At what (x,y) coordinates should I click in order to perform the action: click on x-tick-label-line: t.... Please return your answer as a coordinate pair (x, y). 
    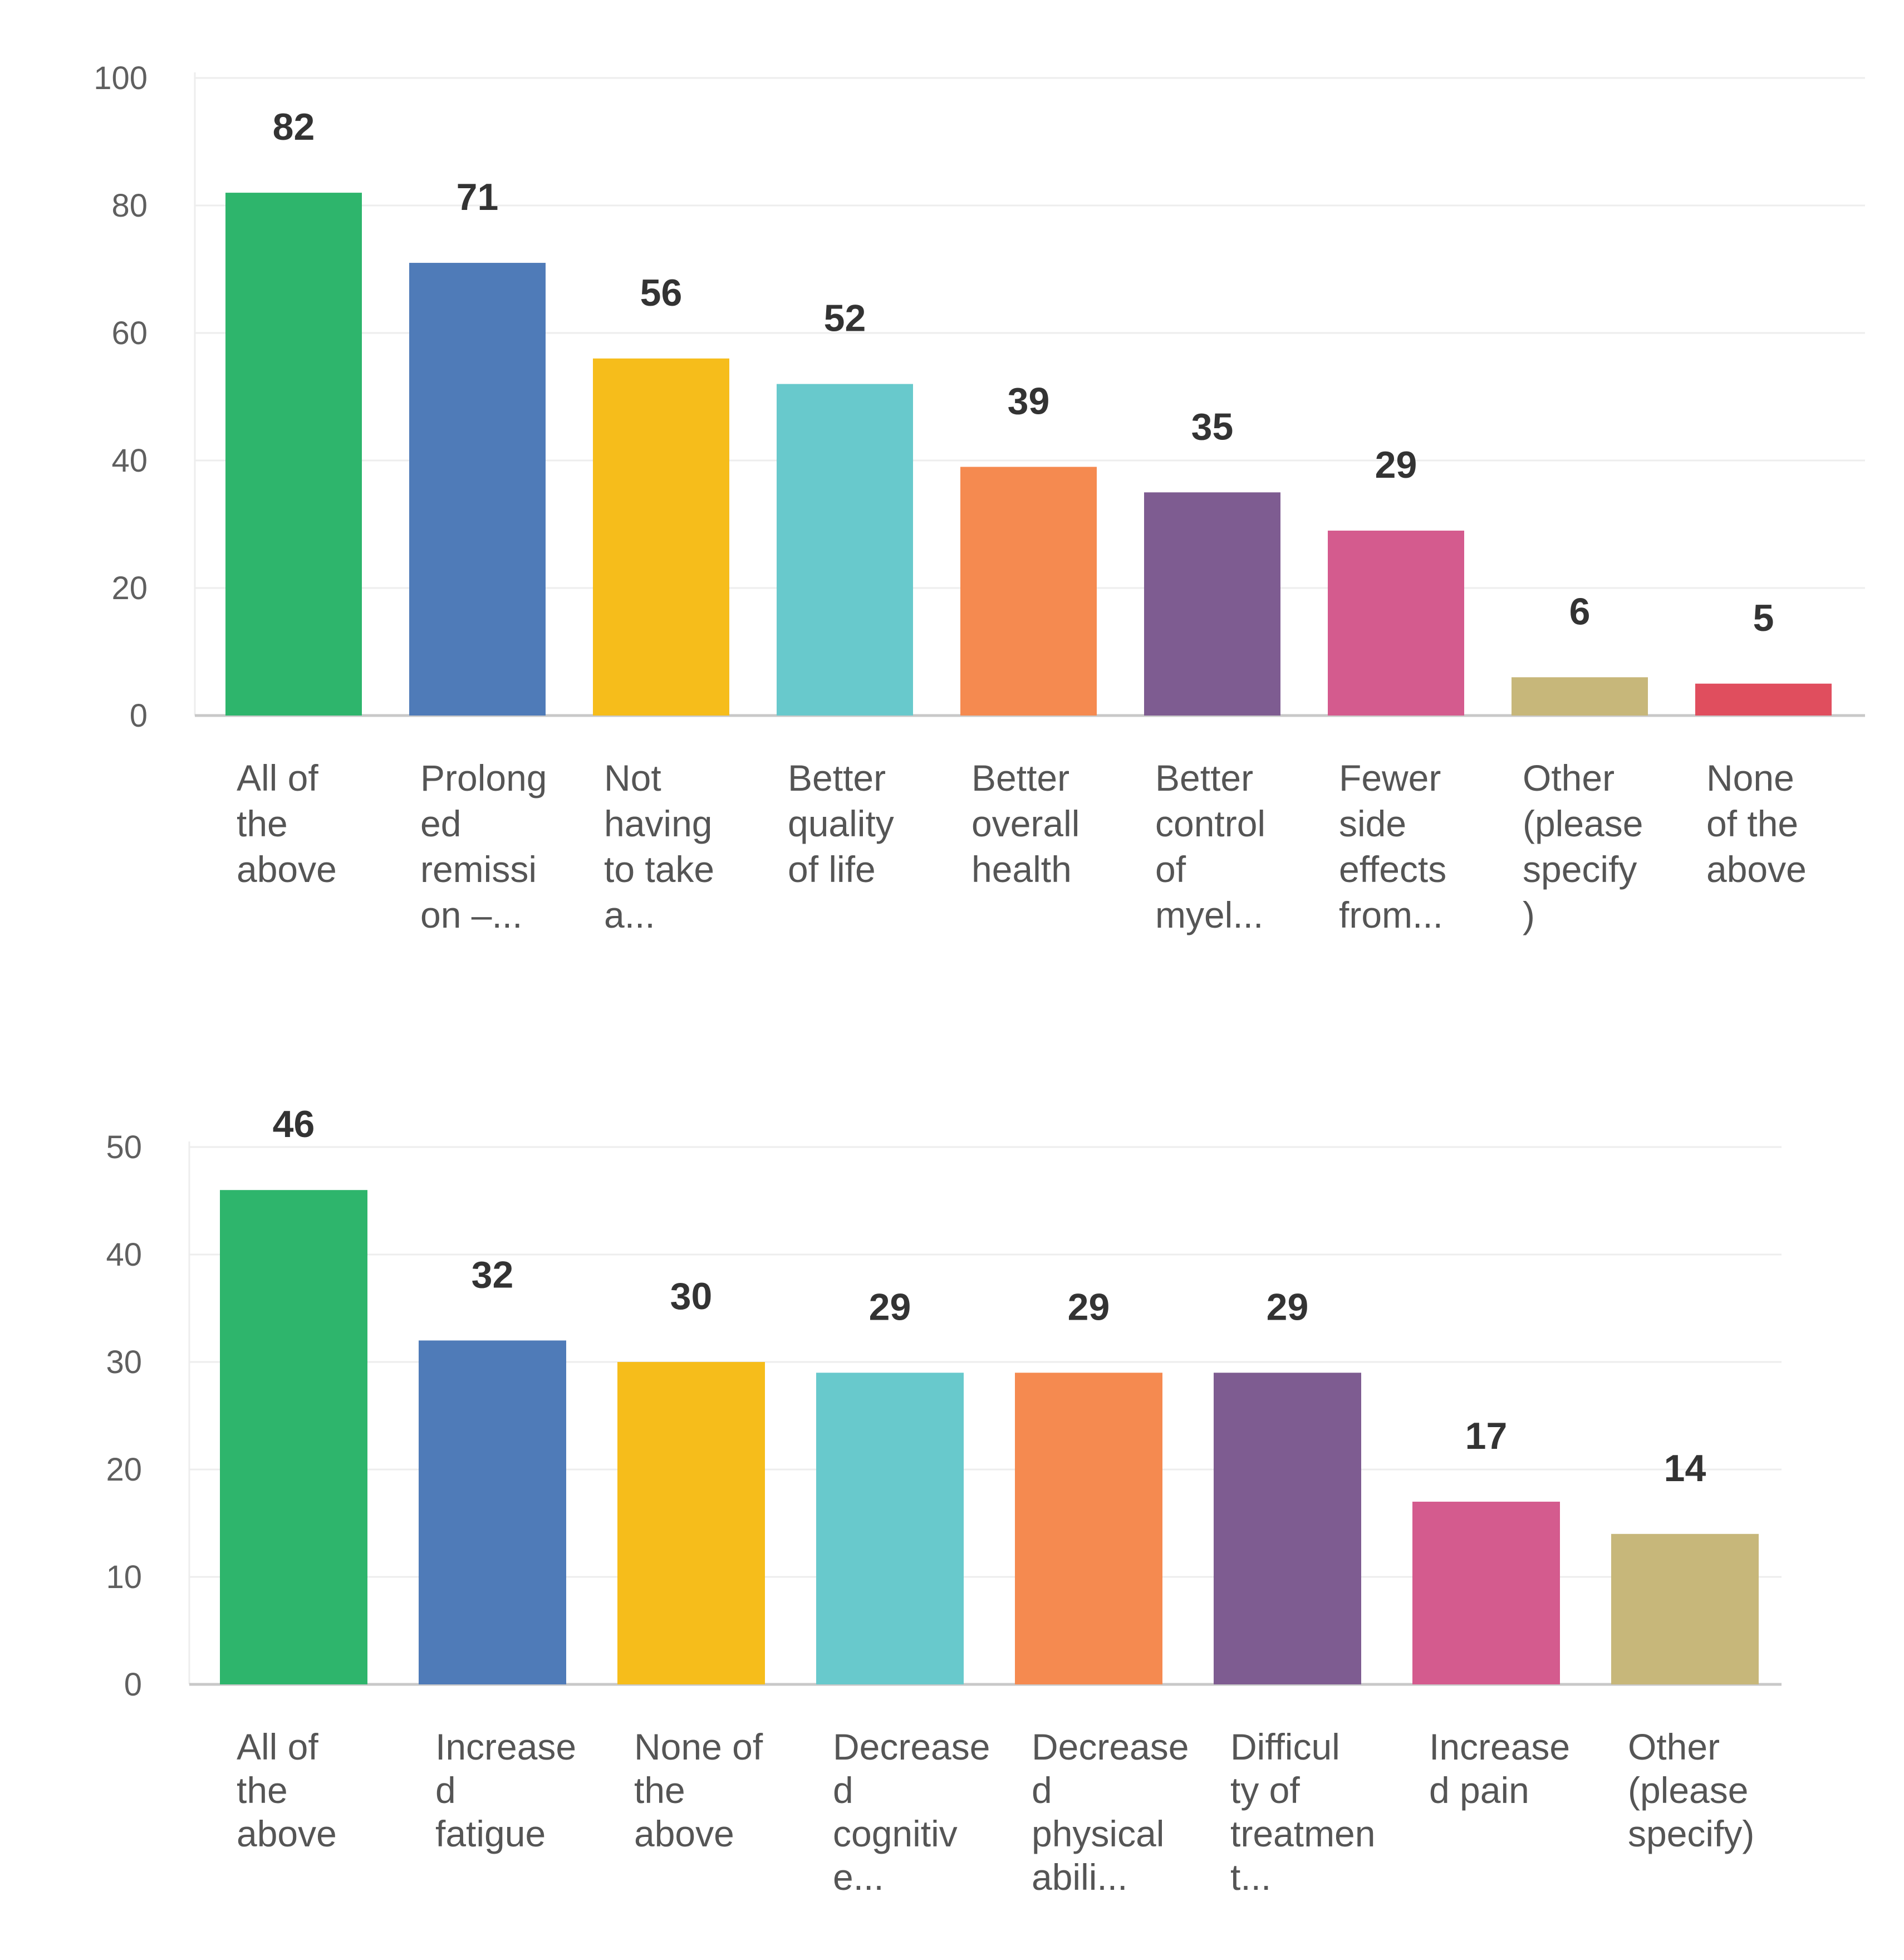
    Looking at the image, I should click on (1250, 1877).